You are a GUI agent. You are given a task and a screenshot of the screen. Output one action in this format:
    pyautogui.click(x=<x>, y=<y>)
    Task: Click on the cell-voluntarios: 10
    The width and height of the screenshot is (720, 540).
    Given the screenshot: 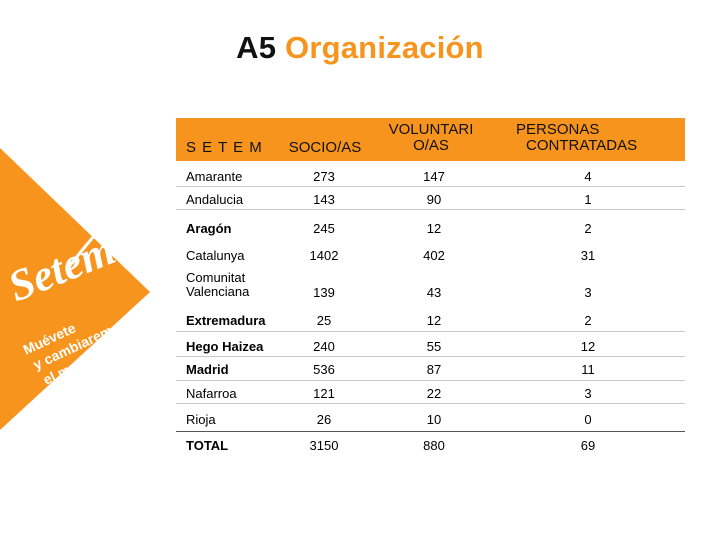 What is the action you would take?
    pyautogui.click(x=434, y=419)
    